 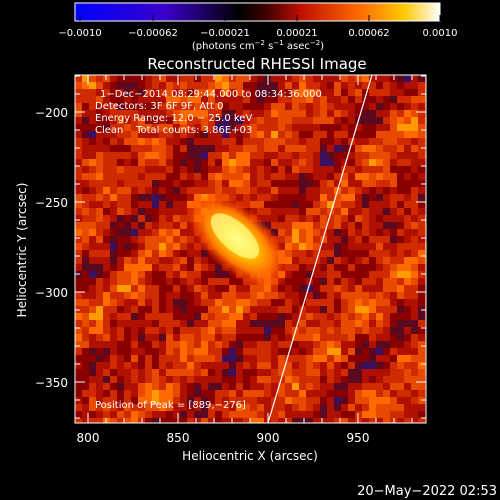 What do you see at coordinates (225, 33) in the screenshot?
I see `colorbar-tick: −0.00021` at bounding box center [225, 33].